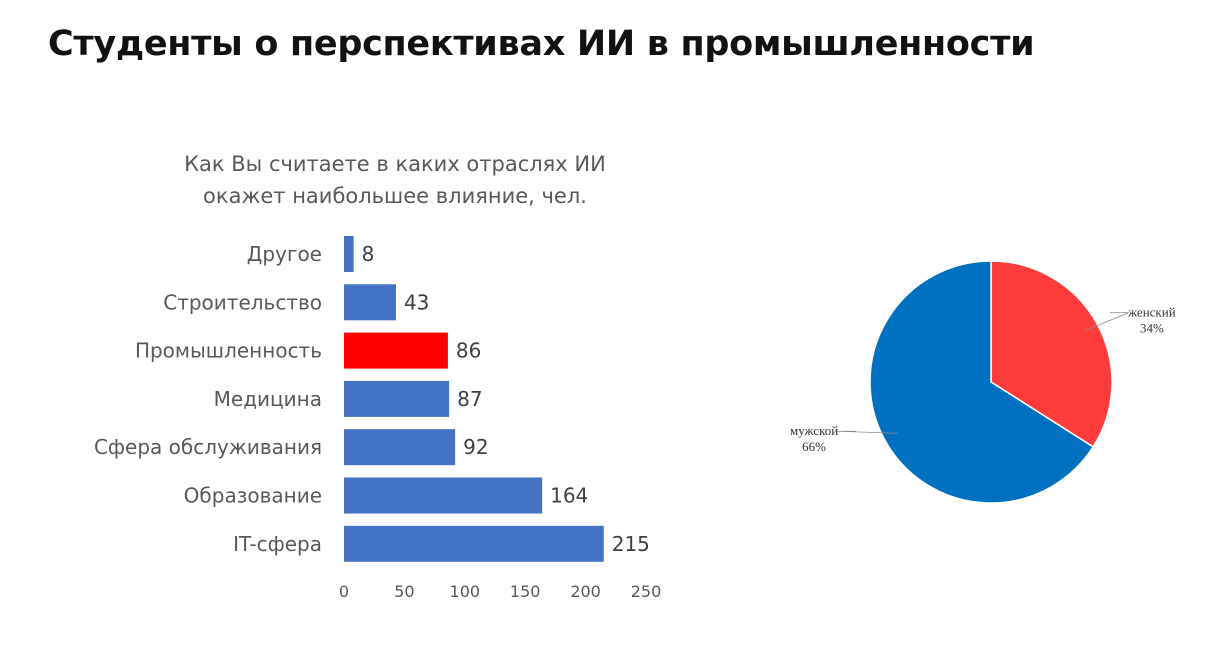 The width and height of the screenshot is (1229, 646). I want to click on category-label: Другое, so click(284, 254).